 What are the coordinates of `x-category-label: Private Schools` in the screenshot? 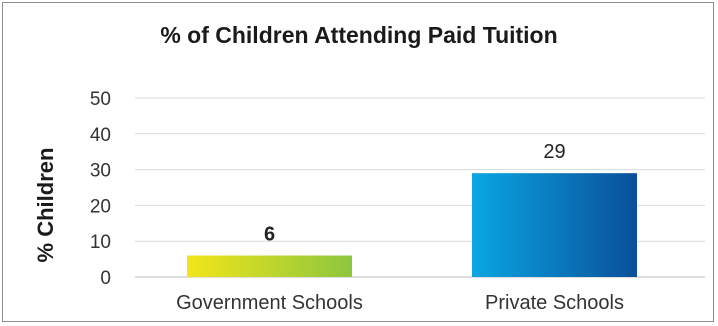 It's located at (554, 303).